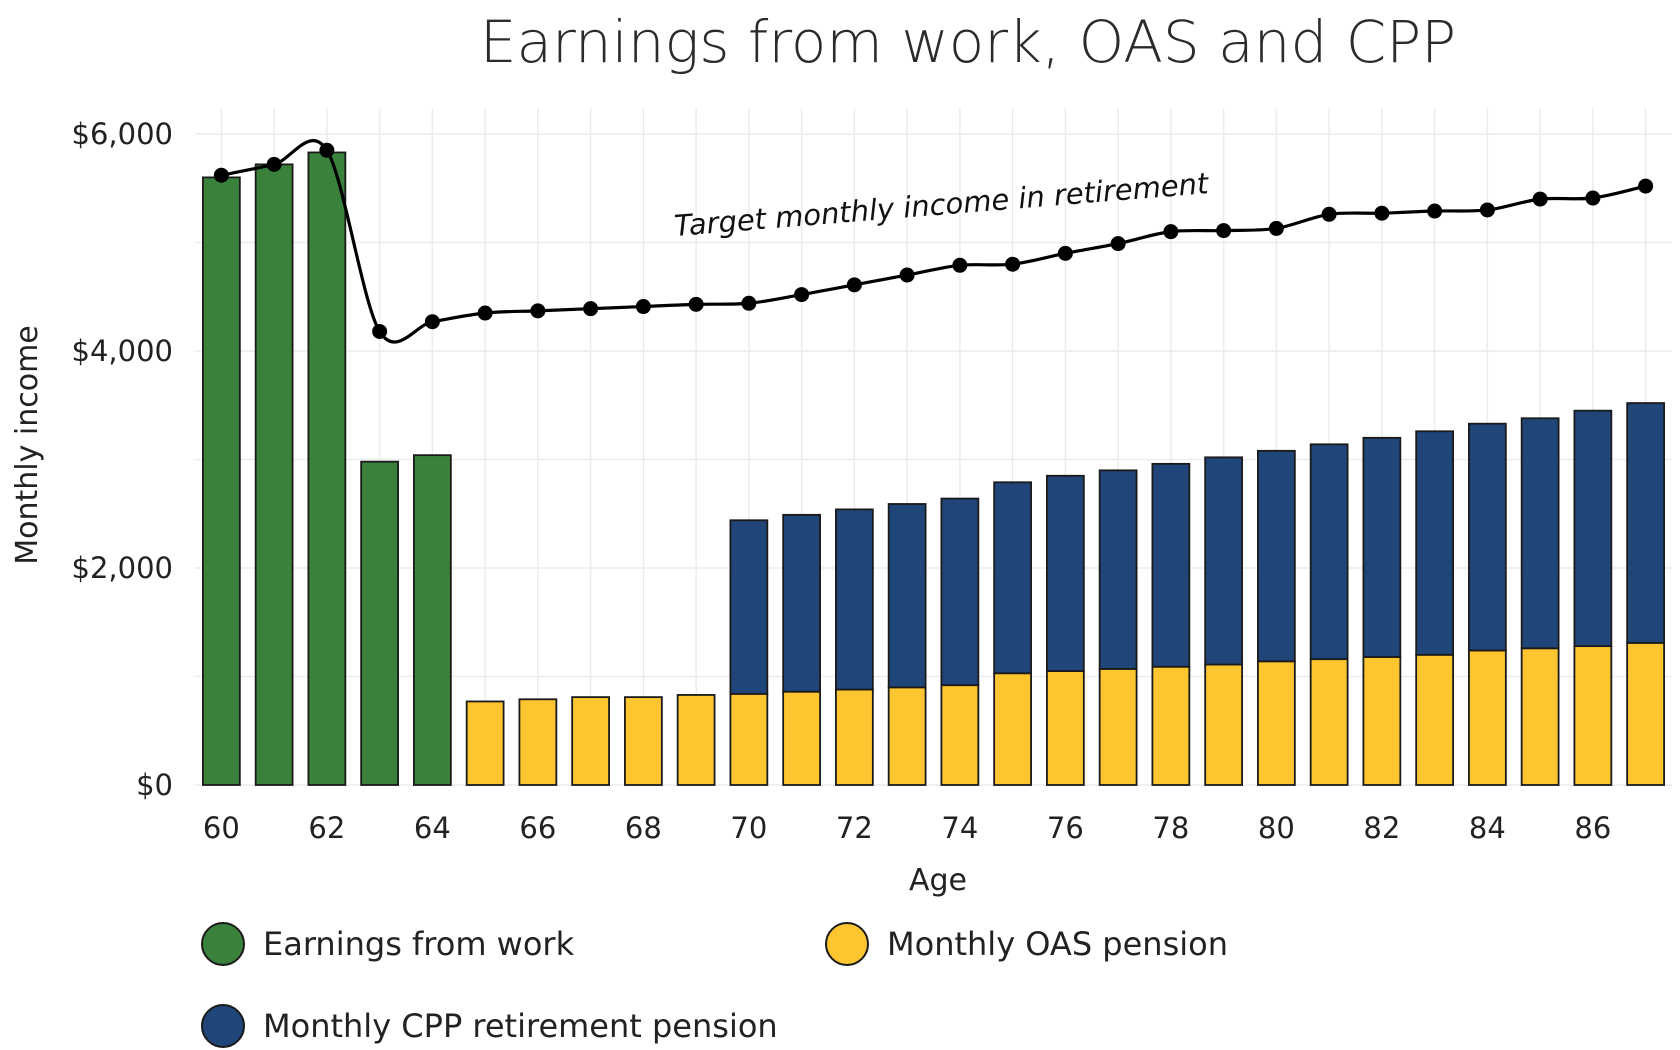  Describe the element at coordinates (1592, 828) in the screenshot. I see `x-tick-label: 86` at that location.